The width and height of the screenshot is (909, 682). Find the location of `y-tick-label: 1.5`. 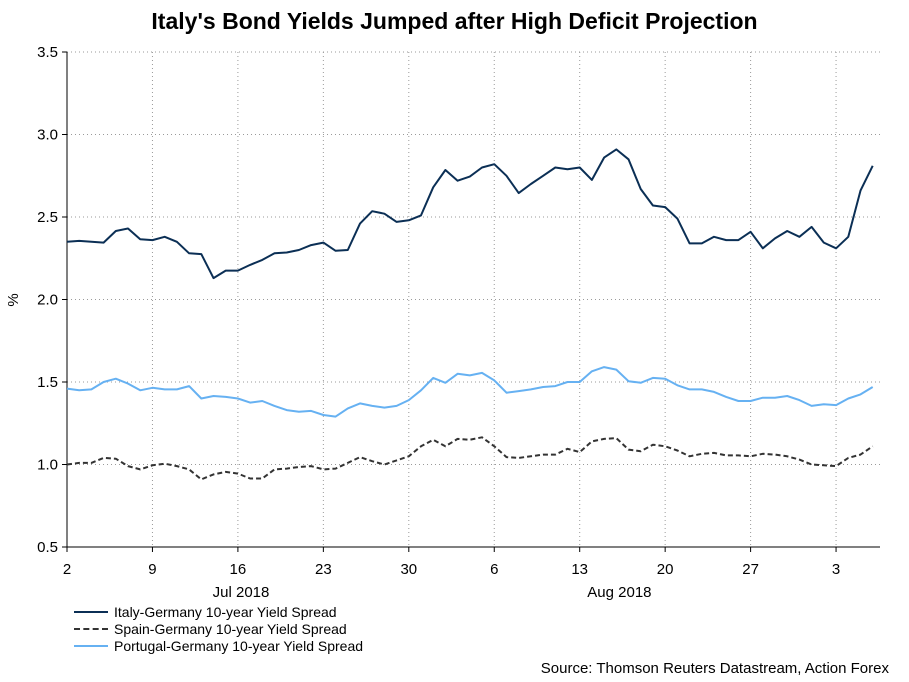

y-tick-label: 1.5 is located at coordinates (47, 382).